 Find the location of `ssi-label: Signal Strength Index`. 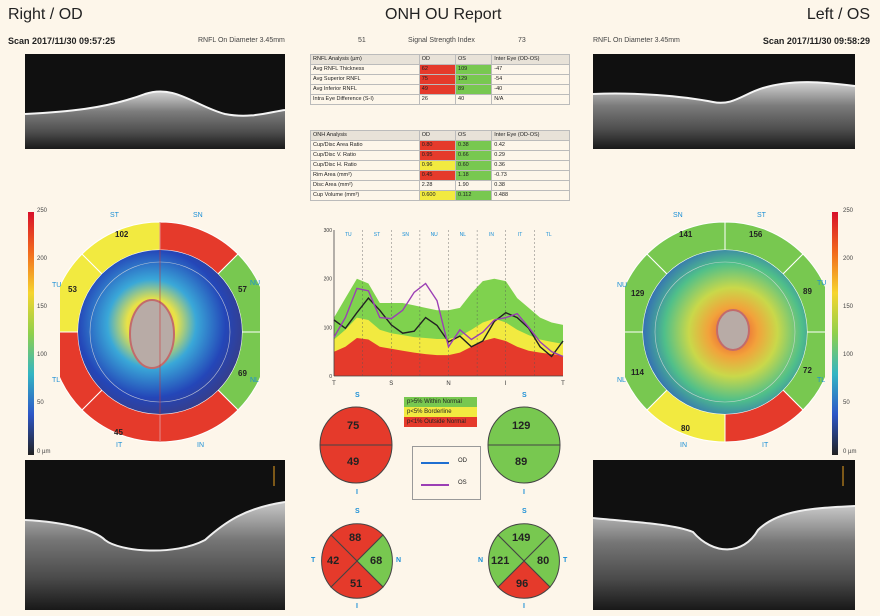

ssi-label: Signal Strength Index is located at coordinates (441, 40).